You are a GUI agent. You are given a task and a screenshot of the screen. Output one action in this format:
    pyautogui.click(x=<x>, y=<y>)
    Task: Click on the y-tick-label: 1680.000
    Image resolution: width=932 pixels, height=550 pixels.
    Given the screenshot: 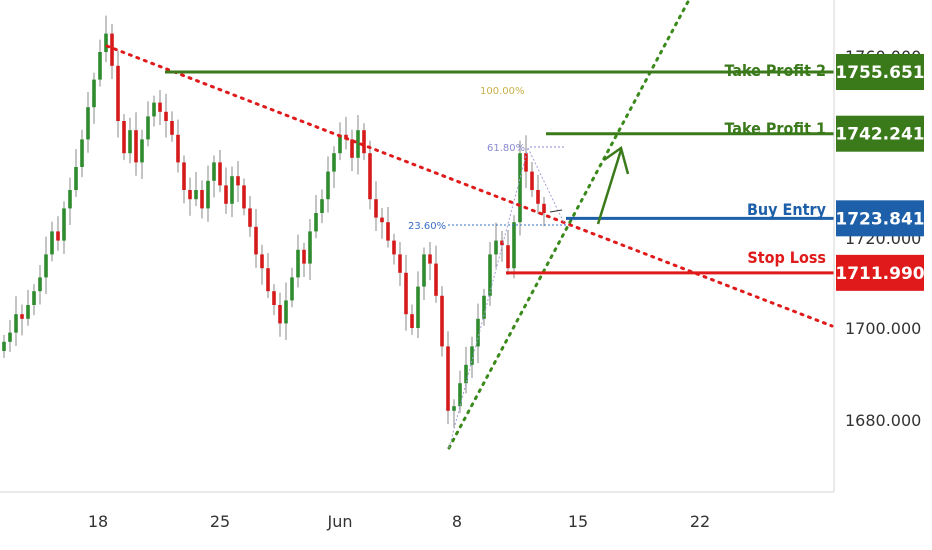 What is the action you would take?
    pyautogui.click(x=883, y=420)
    